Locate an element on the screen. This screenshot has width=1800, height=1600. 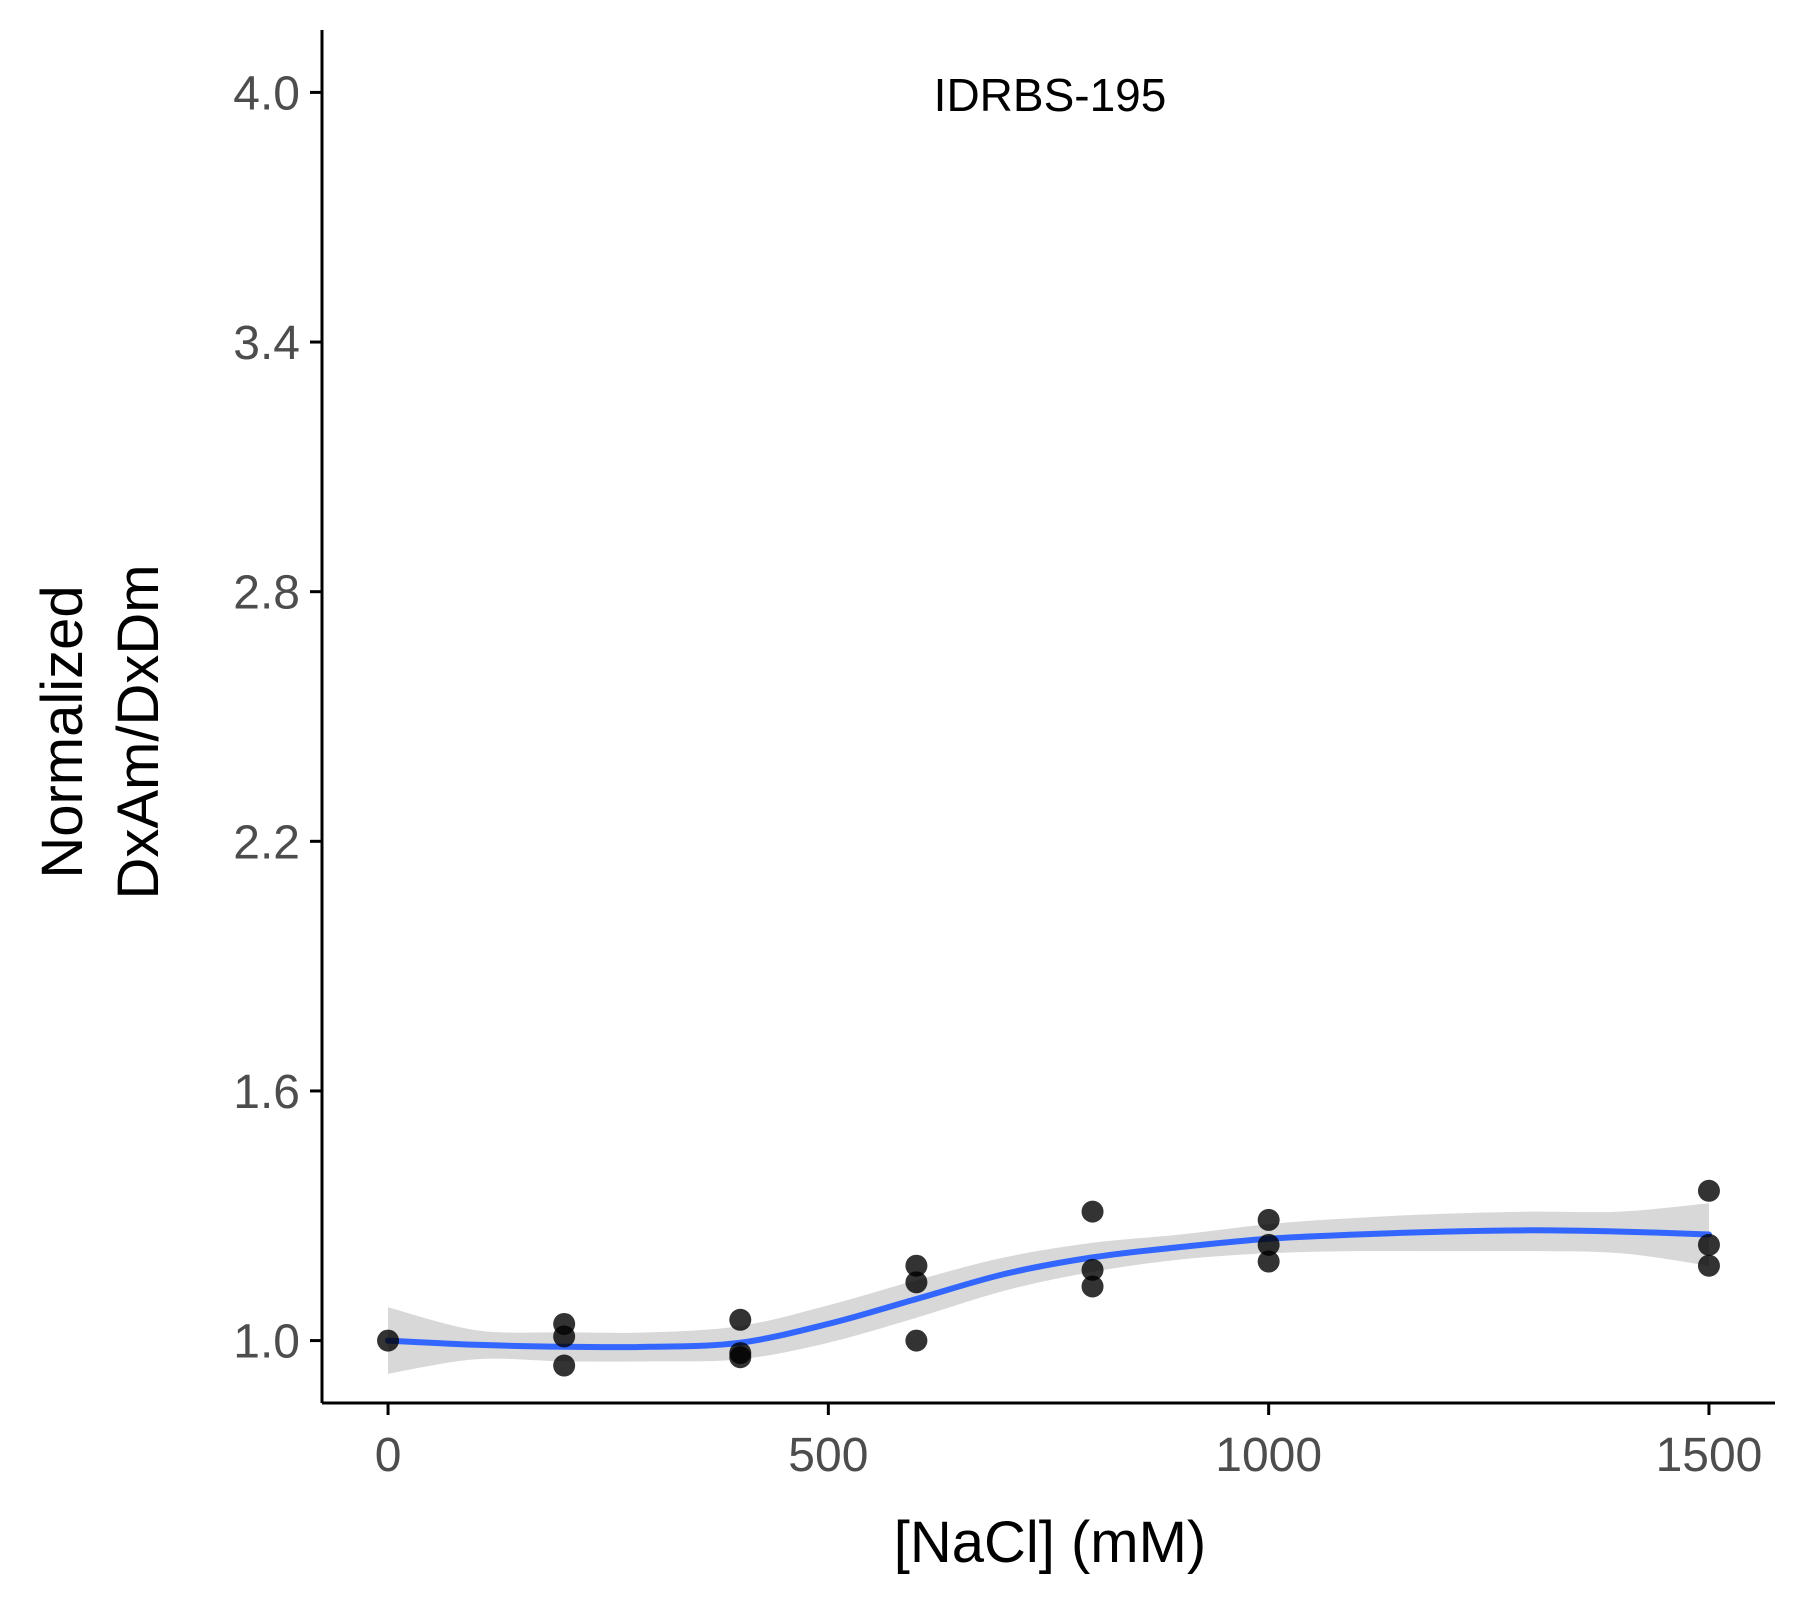
confidence-band is located at coordinates (1048, 1288).